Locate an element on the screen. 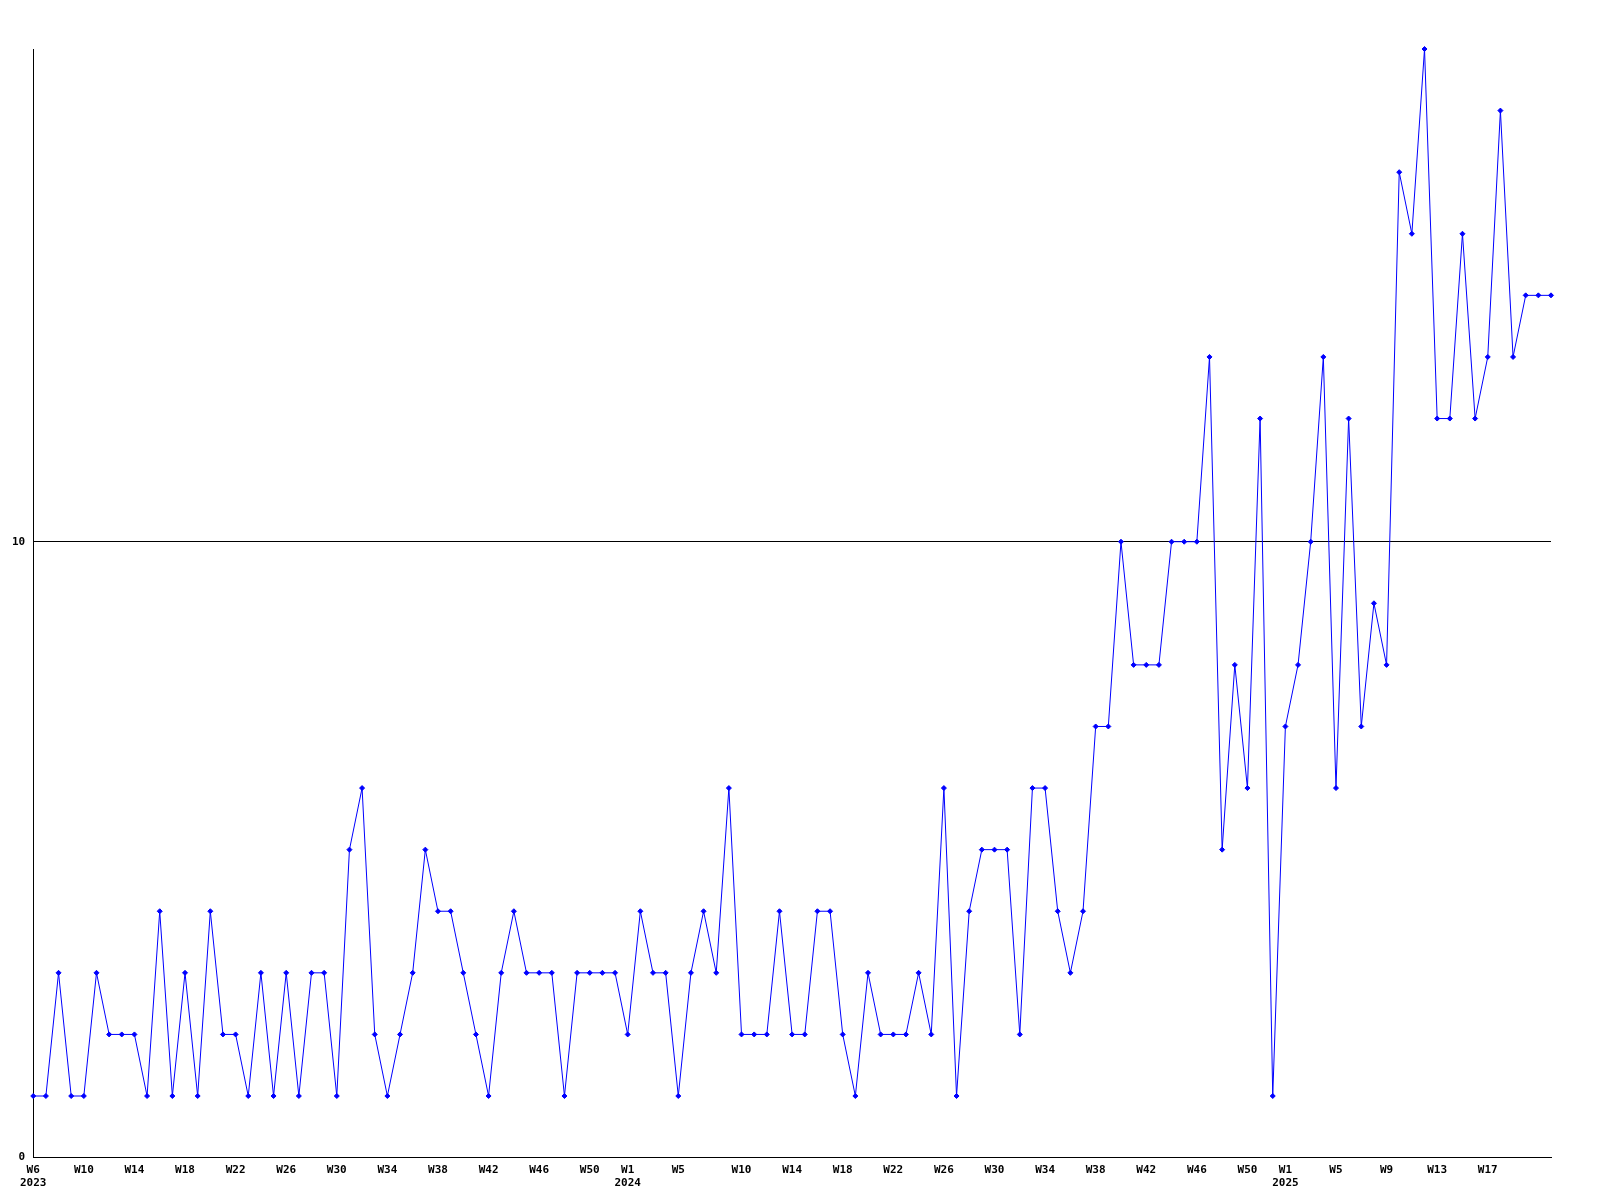 Image resolution: width=1600 pixels, height=1200 pixels. x-tick-label: W9 is located at coordinates (1386, 1170).